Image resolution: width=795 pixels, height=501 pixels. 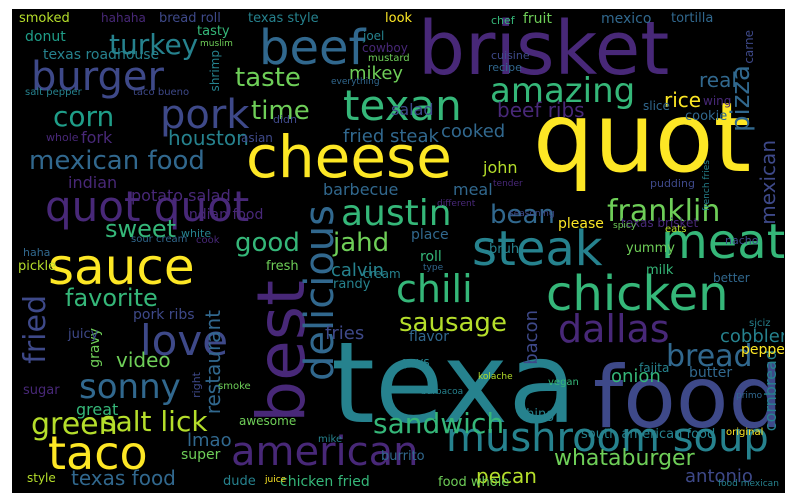 What do you see at coordinates (717, 101) in the screenshot?
I see `word-wing: wing` at bounding box center [717, 101].